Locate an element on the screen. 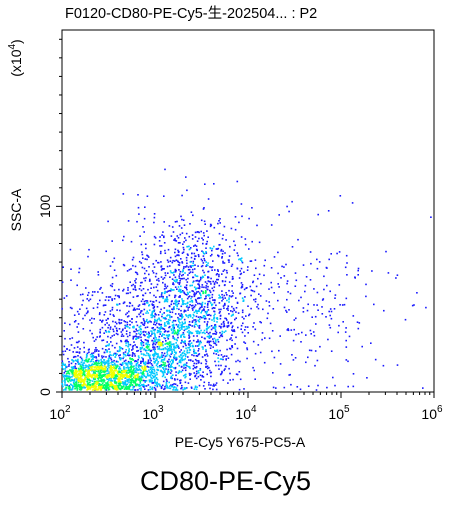 The image size is (451, 510). chart-title: F0120-CD80-PE-Cy5-生-202504... : P2 is located at coordinates (191, 13).